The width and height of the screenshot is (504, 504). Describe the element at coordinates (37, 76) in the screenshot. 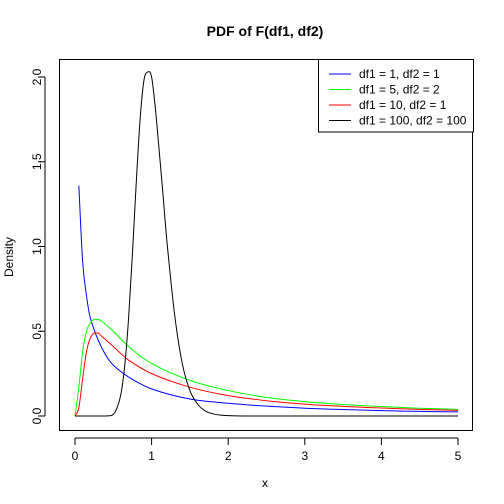

I see `y-tick-label: 2.0` at that location.